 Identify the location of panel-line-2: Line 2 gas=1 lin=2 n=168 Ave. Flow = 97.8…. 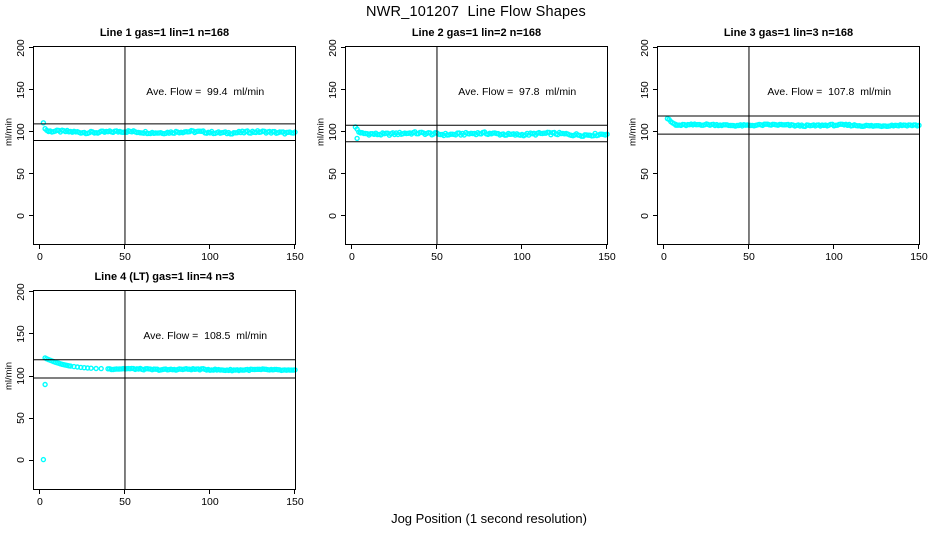
(466, 145).